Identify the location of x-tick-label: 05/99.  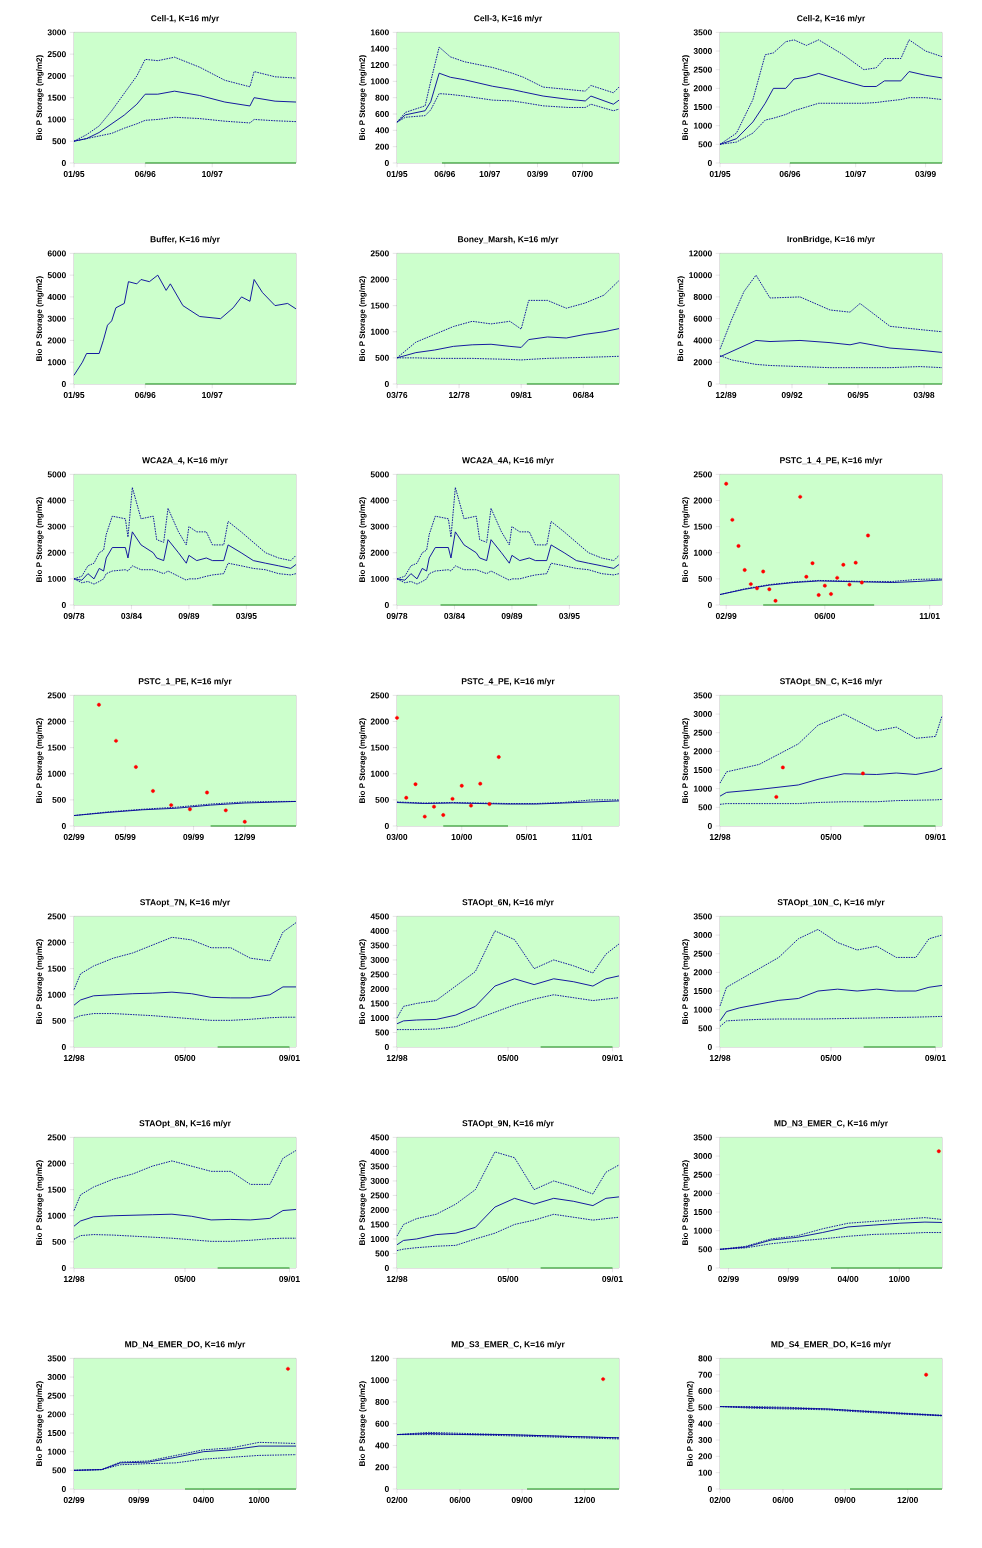
(125, 837).